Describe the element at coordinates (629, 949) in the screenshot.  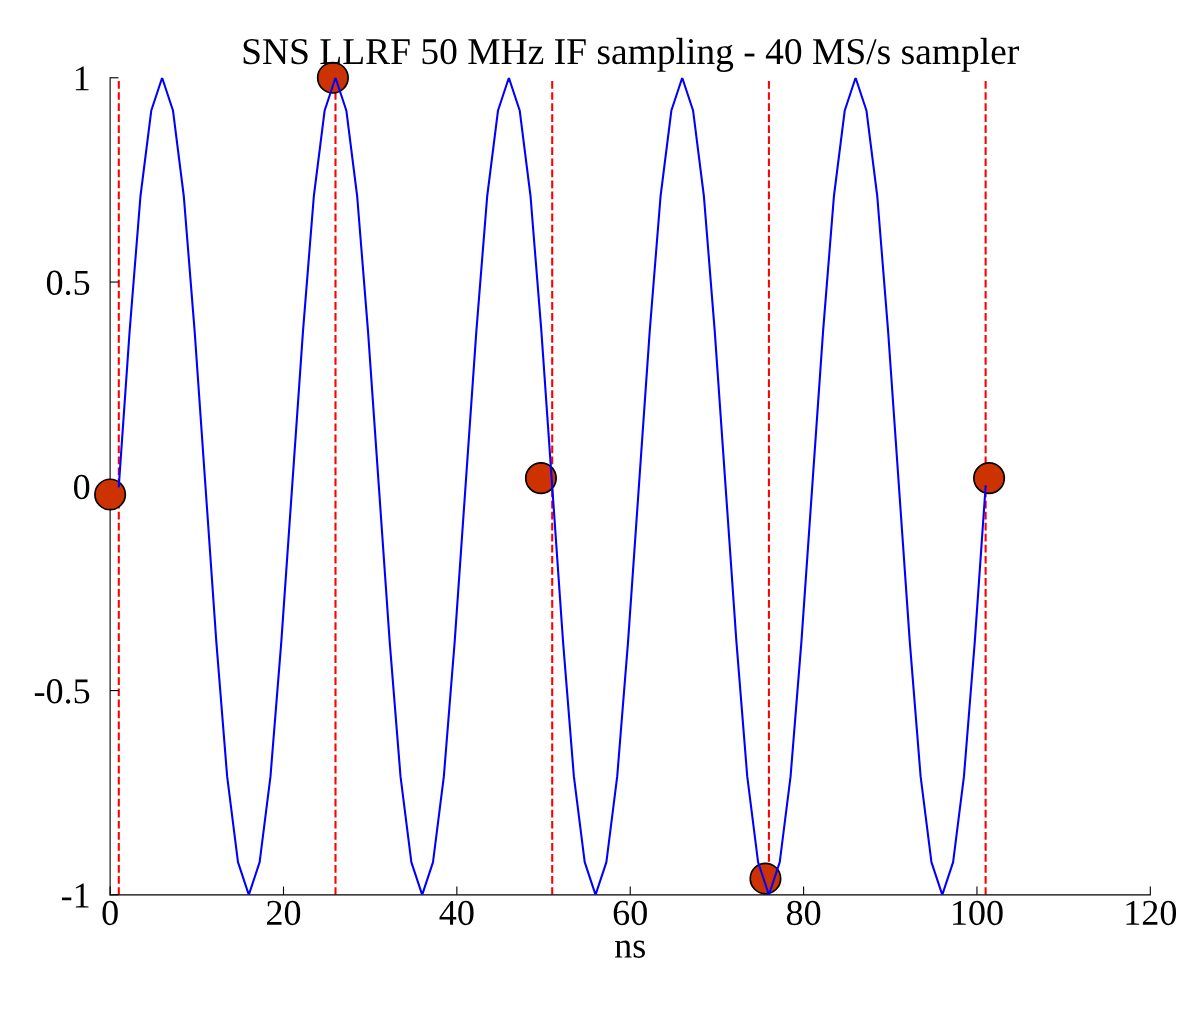
I see `x-axis-title: ns` at that location.